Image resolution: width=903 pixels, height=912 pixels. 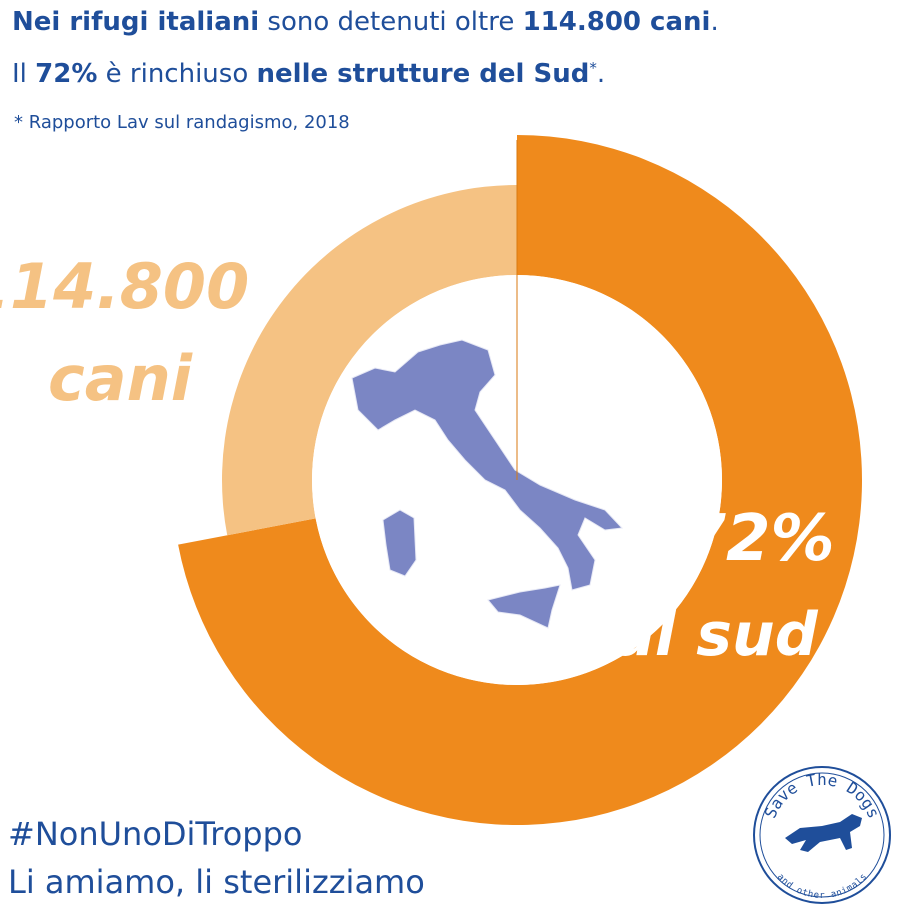 What do you see at coordinates (487, 484) in the screenshot?
I see `italy-map` at bounding box center [487, 484].